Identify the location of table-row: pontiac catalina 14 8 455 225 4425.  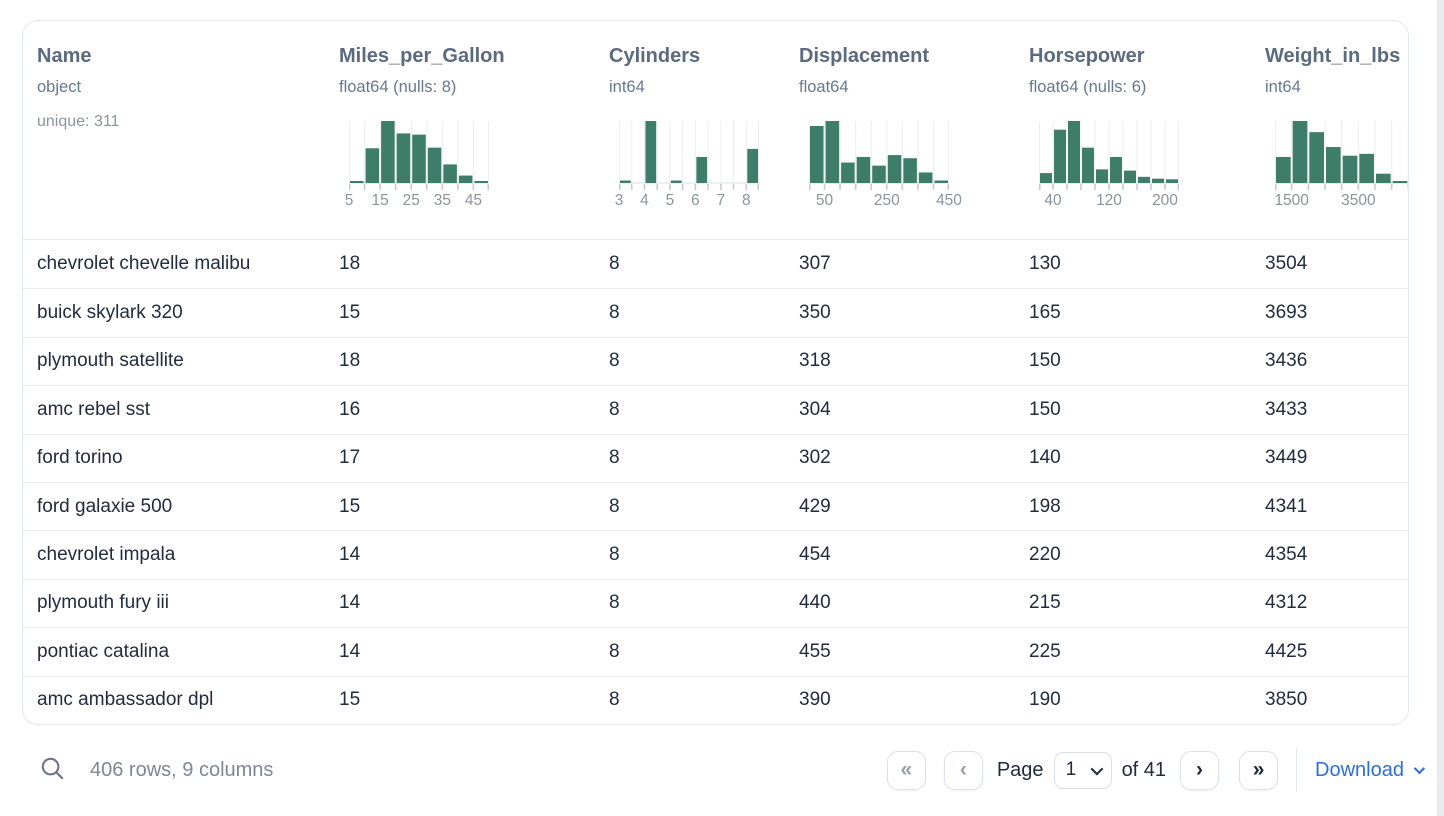
(715, 651).